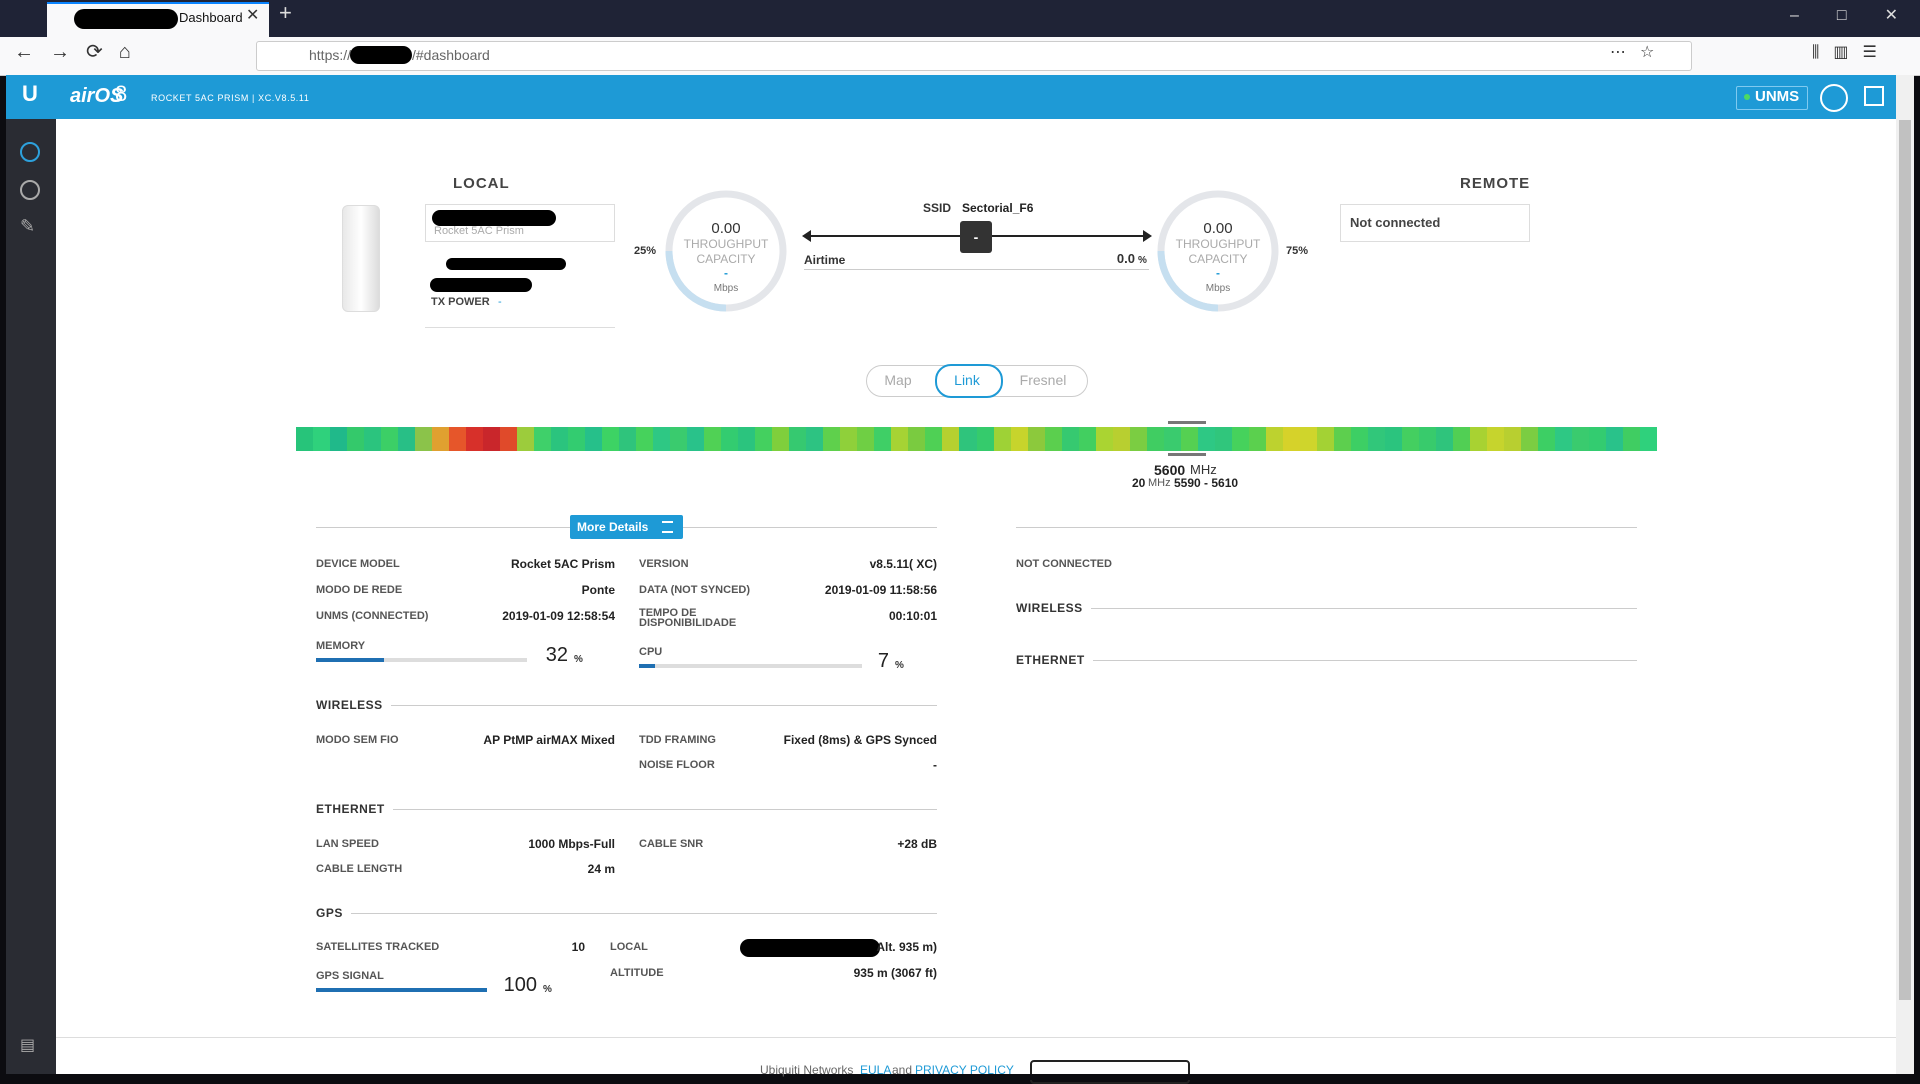  What do you see at coordinates (350, 660) in the screenshot?
I see `memory-bar` at bounding box center [350, 660].